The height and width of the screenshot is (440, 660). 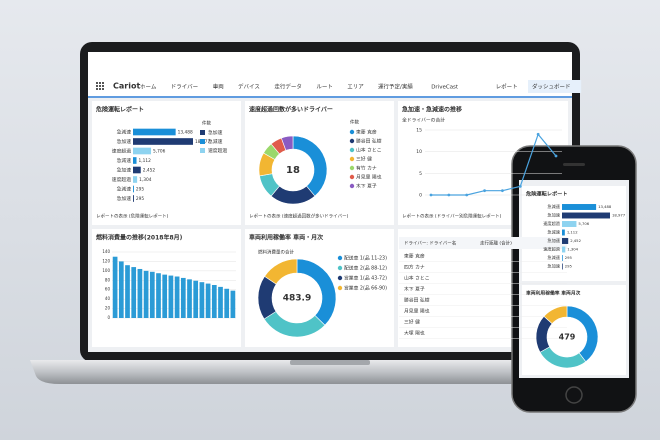 What do you see at coordinates (583, 223) in the screenshot?
I see `value-label: 5,706` at bounding box center [583, 223].